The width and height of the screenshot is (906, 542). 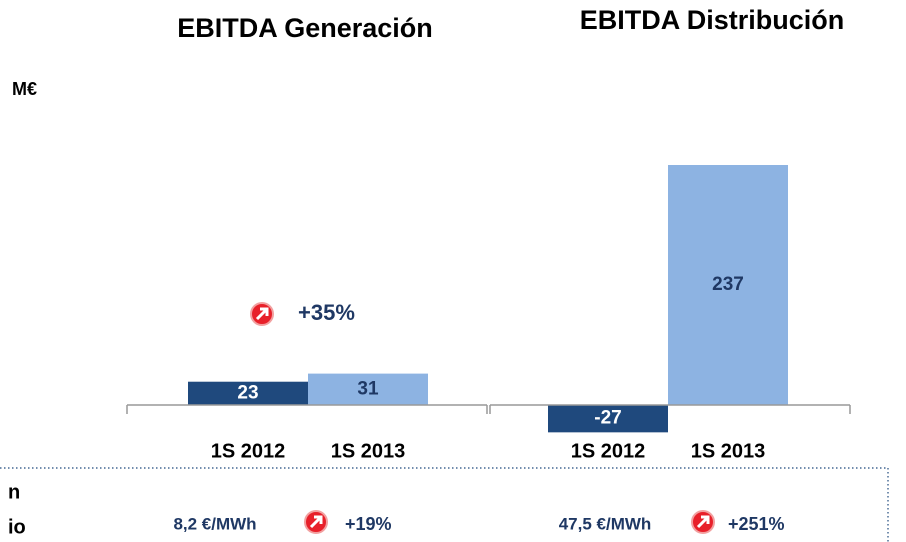 I want to click on footer-value: 47,5 €/MWh, so click(x=605, y=523).